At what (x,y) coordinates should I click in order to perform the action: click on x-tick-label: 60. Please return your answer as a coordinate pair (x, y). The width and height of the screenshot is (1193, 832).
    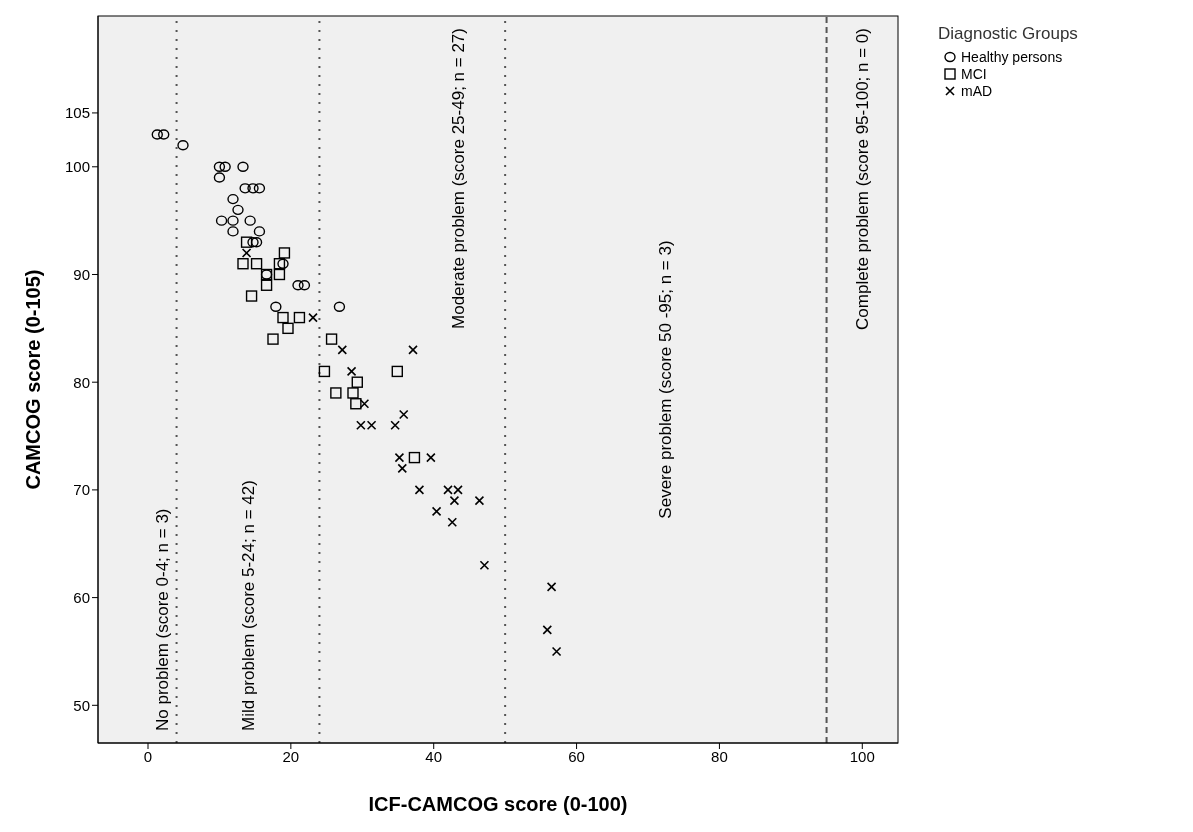
    Looking at the image, I should click on (576, 756).